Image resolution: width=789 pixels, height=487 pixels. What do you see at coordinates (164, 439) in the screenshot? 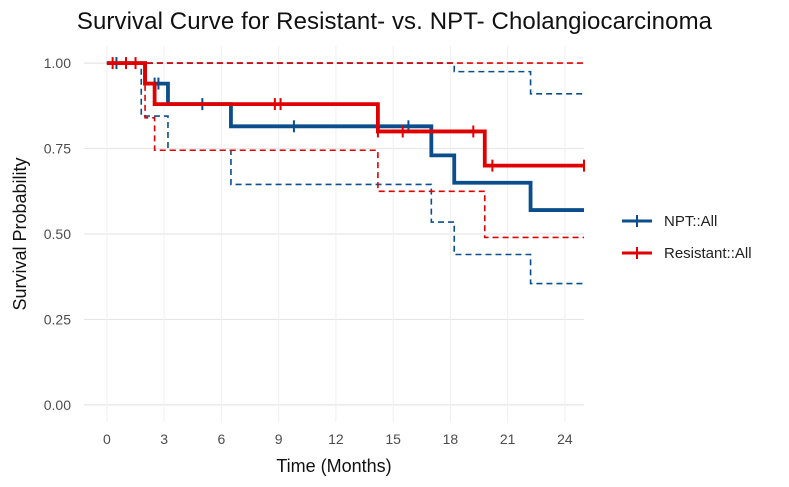
I see `x-tick-label: 3` at bounding box center [164, 439].